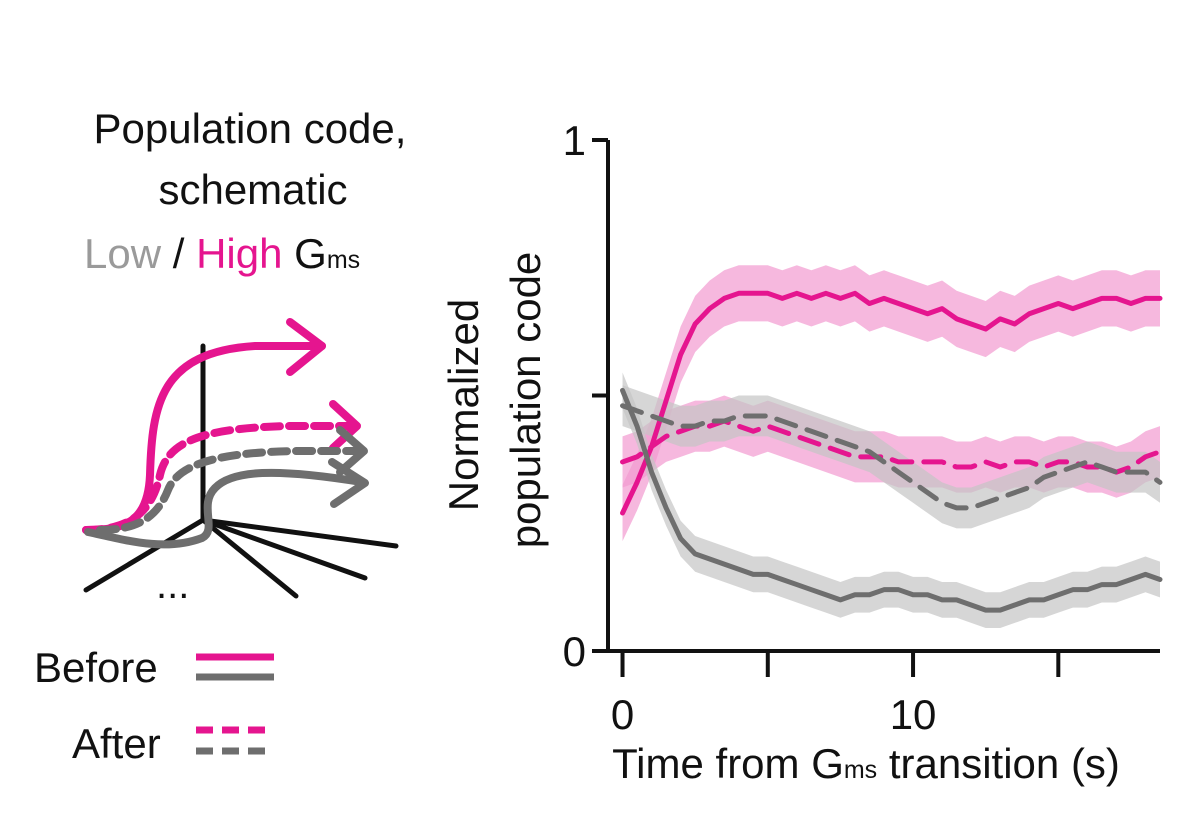 This screenshot has height=821, width=1182. I want to click on state-space-axes, so click(241, 471).